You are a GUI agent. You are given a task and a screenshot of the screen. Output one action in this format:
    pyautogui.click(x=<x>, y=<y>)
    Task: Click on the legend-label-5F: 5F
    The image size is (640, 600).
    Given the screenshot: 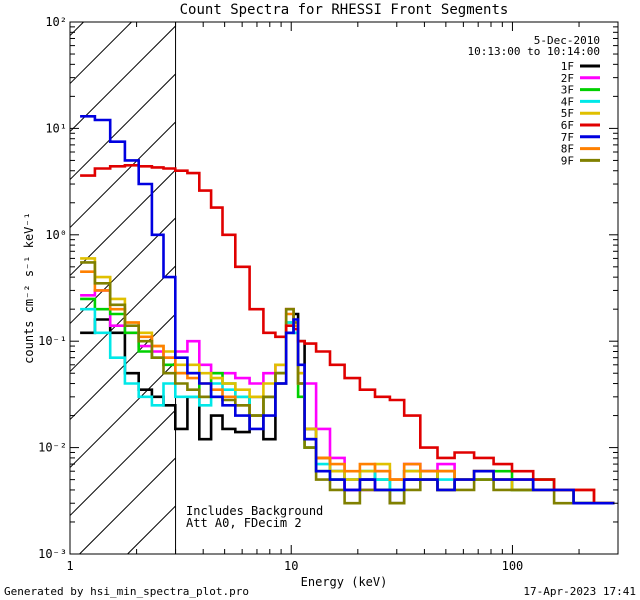 What is the action you would take?
    pyautogui.click(x=567, y=113)
    